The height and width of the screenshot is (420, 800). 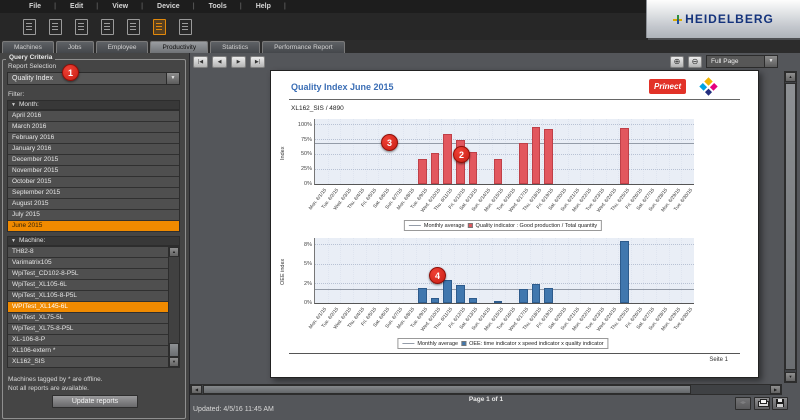 What do you see at coordinates (93, 193) in the screenshot?
I see `month-item-september-2015: September 2015` at bounding box center [93, 193].